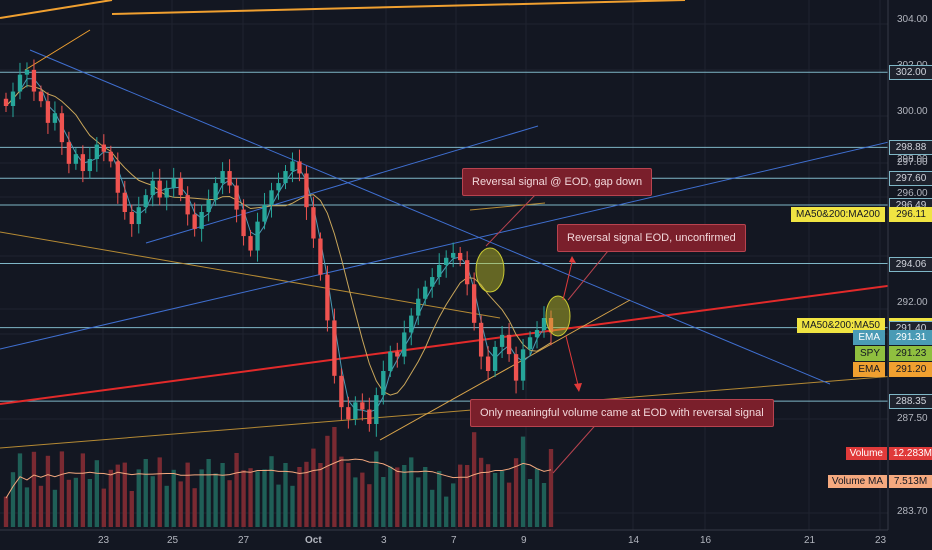 This screenshot has height=550, width=932. I want to click on gold-long-trendline, so click(466, 410).